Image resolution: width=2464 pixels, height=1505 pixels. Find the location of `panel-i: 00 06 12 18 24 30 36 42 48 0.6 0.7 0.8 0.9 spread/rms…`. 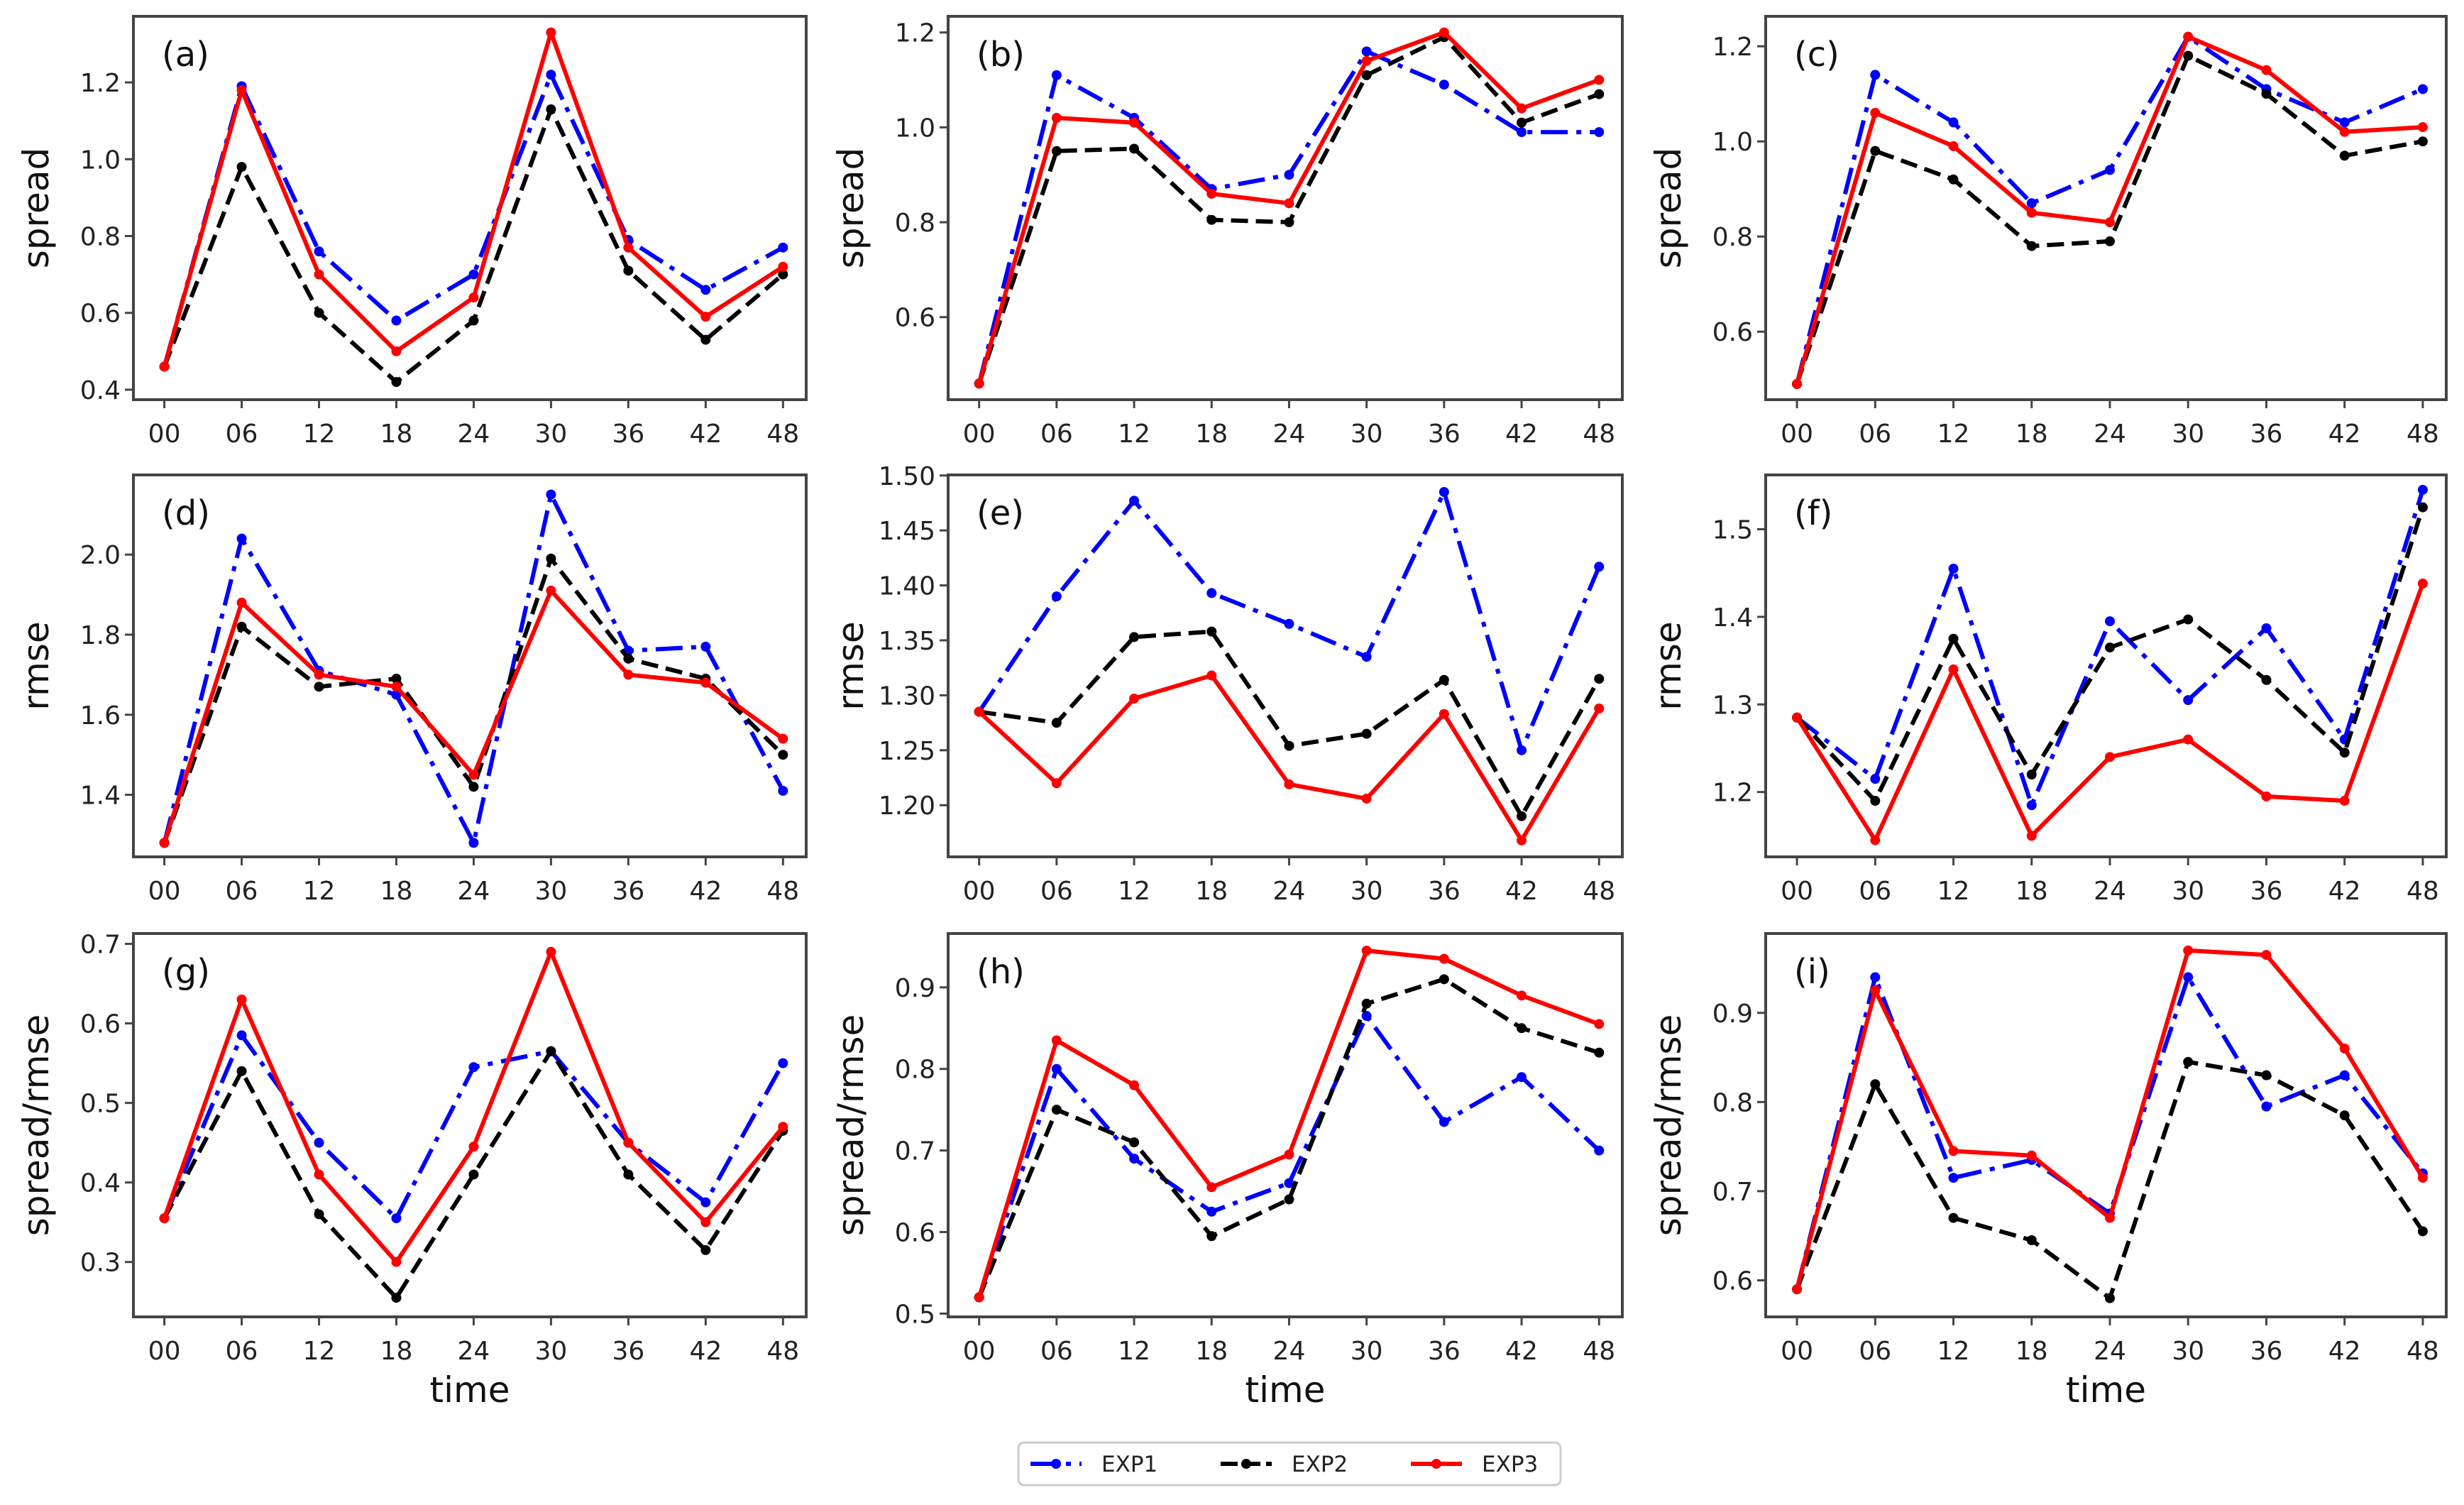

panel-i: 00 06 12 18 24 30 36 42 48 0.6 0.7 0.8 0.9 spread/rms… is located at coordinates (2048, 1171).